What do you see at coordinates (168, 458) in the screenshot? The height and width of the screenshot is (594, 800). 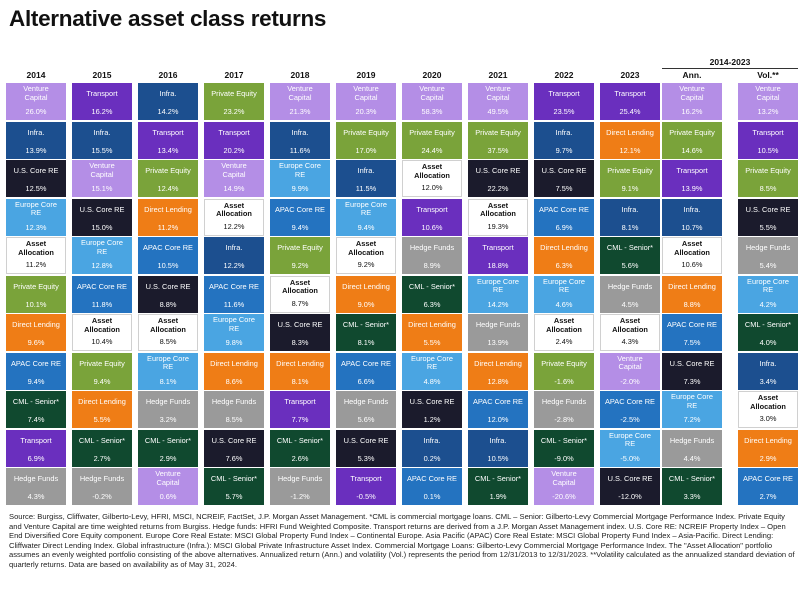 I see `cell-value: 2.9%` at bounding box center [168, 458].